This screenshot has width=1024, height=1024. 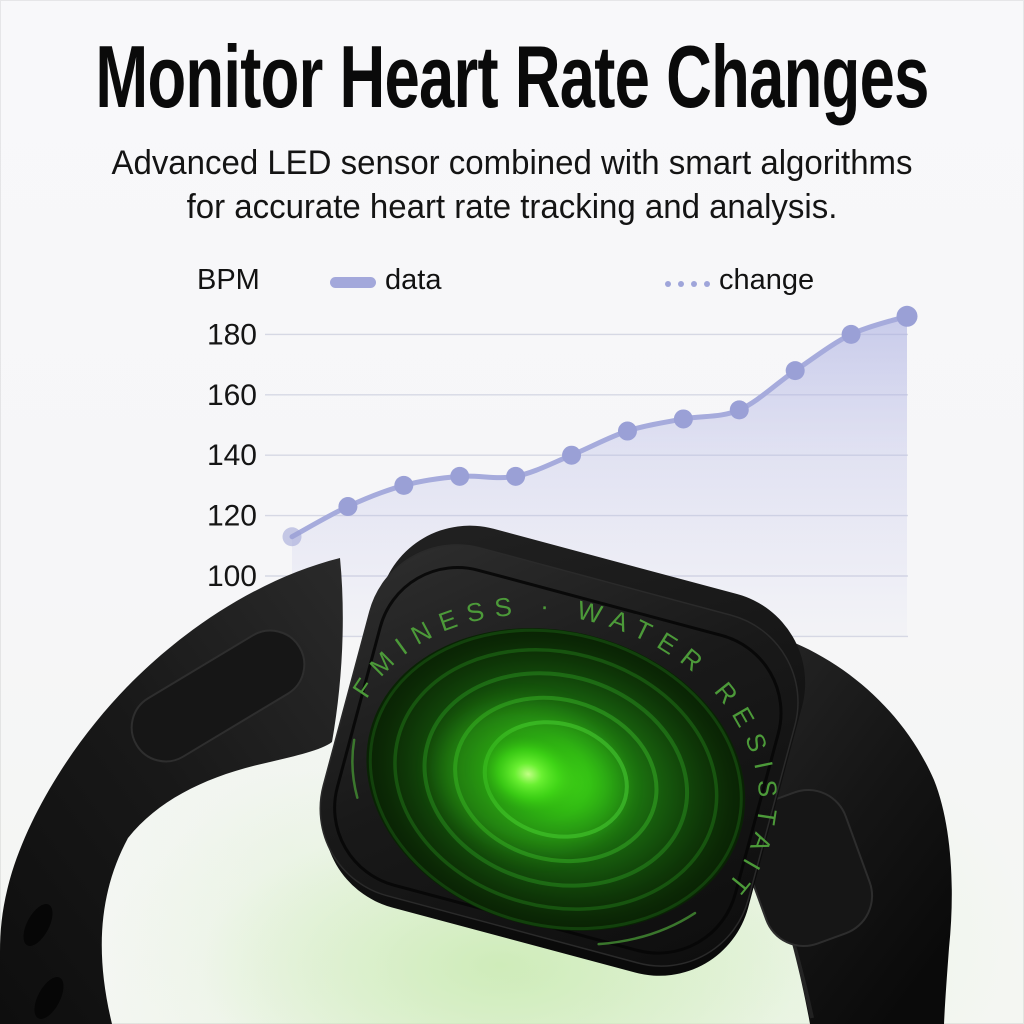 I want to click on strap-left-groove, so click(x=218, y=696).